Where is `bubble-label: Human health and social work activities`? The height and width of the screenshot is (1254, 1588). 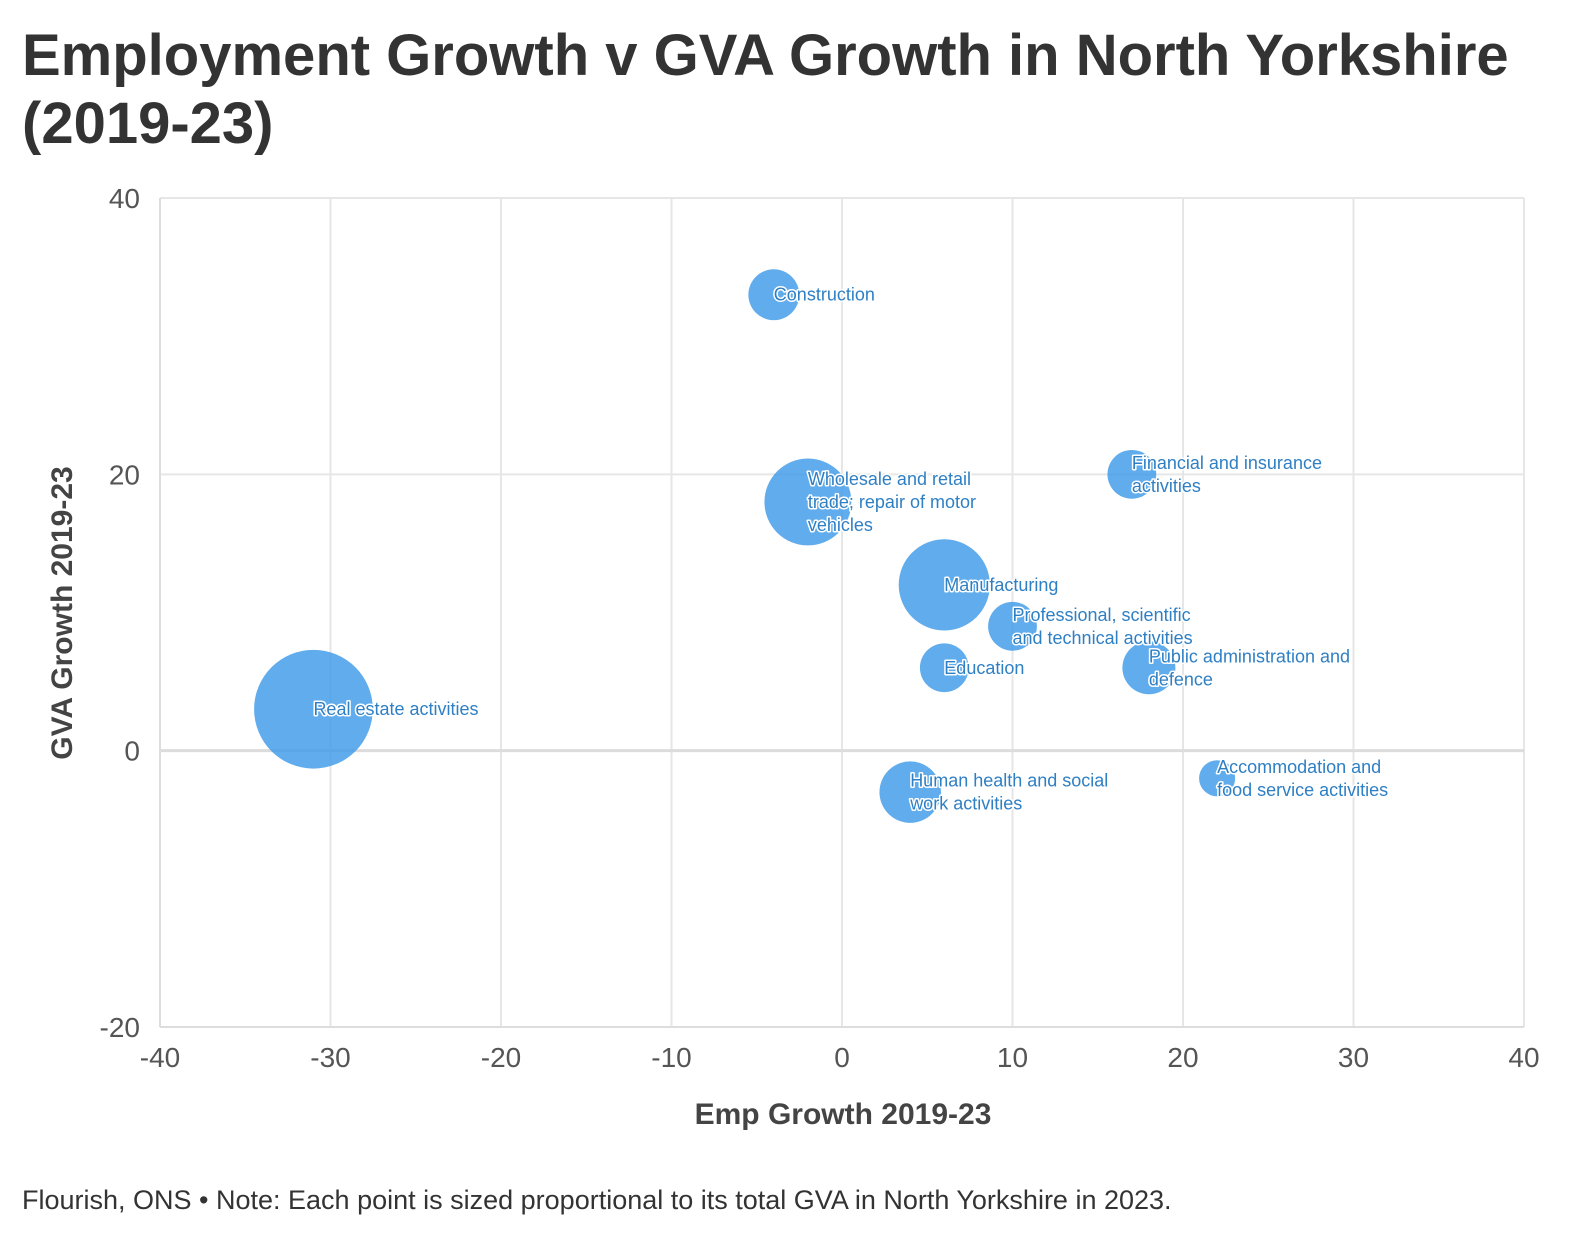
bubble-label: Human health and social work activities is located at coordinates (1008, 792).